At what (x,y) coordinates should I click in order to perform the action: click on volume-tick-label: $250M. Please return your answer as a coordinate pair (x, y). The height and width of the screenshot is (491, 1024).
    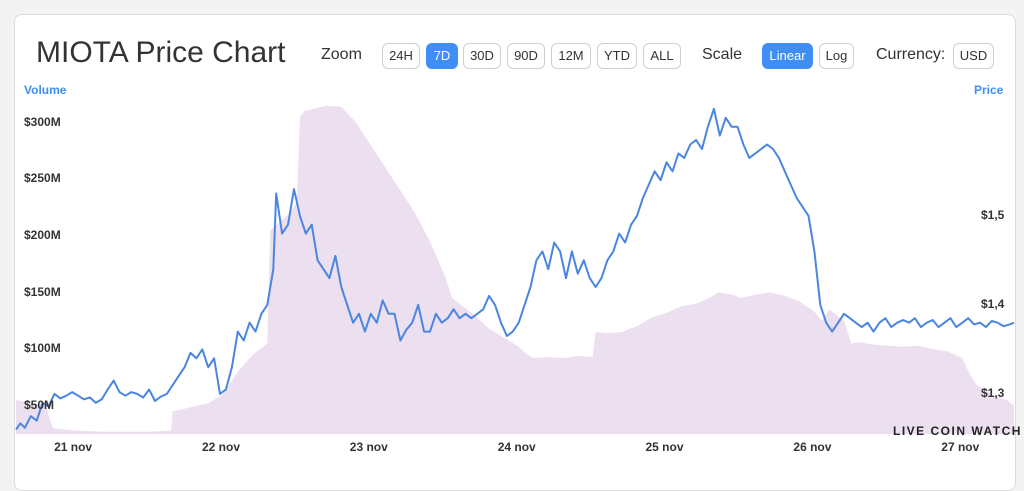
    Looking at the image, I should click on (42, 178).